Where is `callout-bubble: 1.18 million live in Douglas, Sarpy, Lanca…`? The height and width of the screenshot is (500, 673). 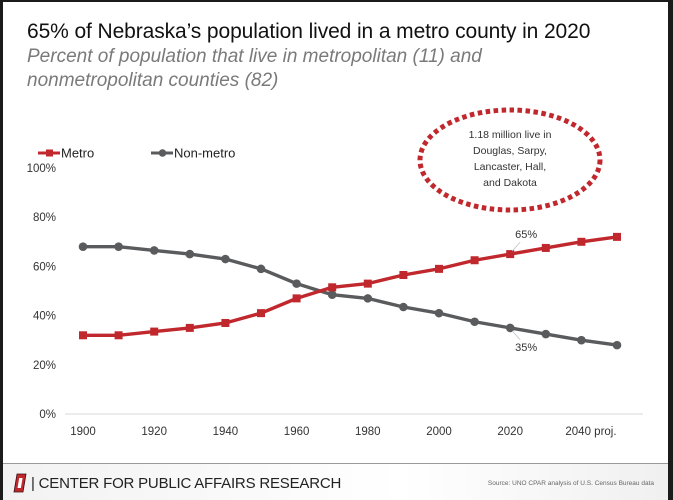 callout-bubble: 1.18 million live in Douglas, Sarpy, Lanca… is located at coordinates (510, 160).